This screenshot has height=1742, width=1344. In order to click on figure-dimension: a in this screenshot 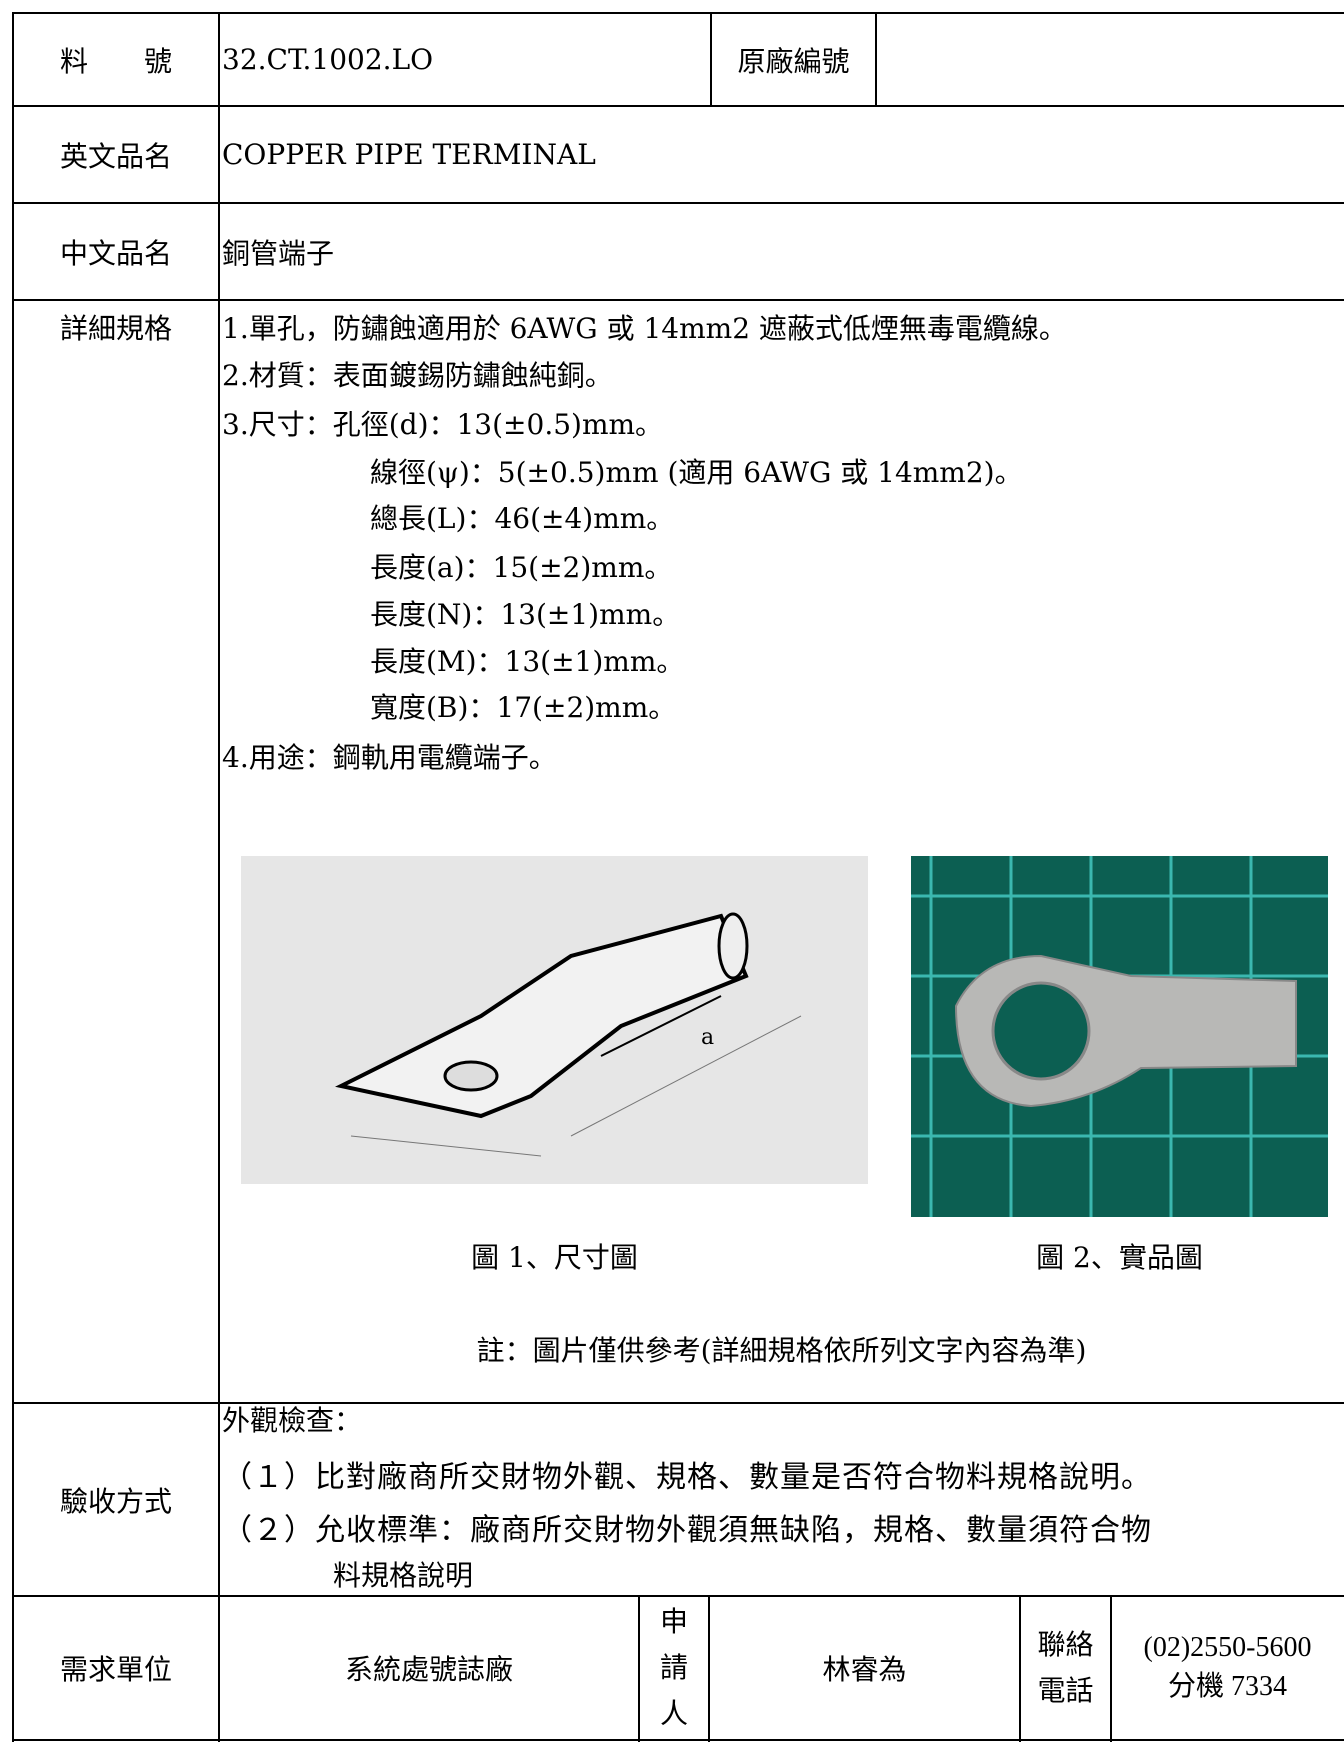, I will do `click(554, 1020)`.